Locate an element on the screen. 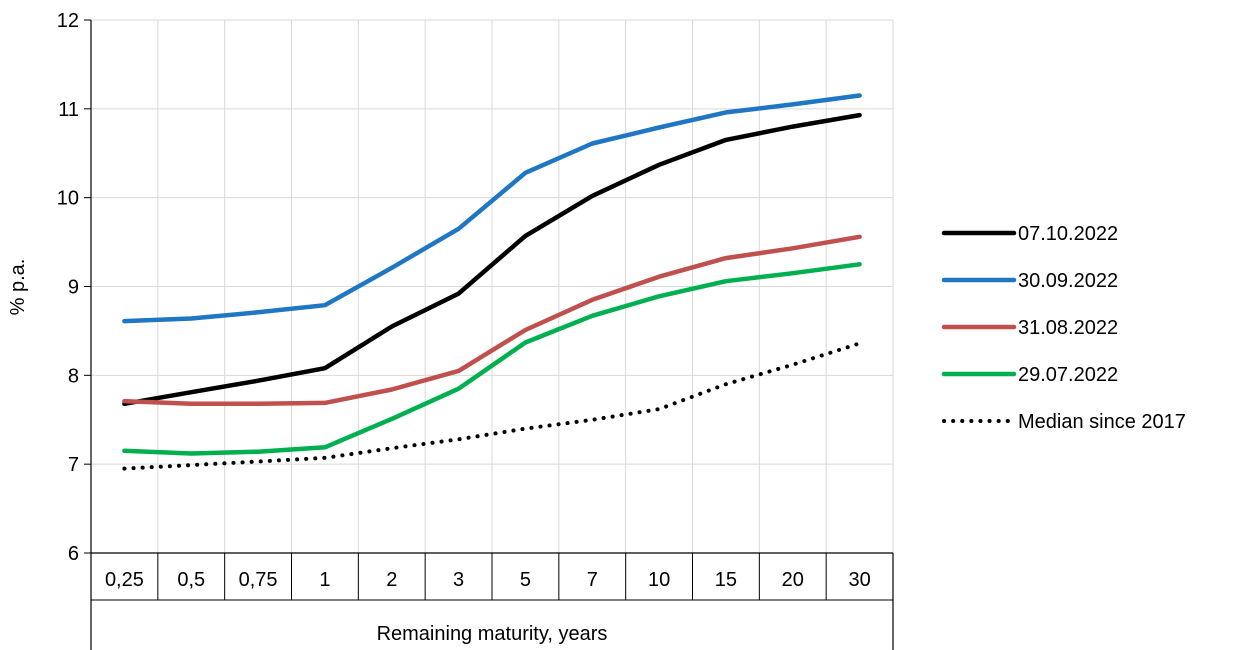  y-axis-label: % p.a. is located at coordinates (18, 287).